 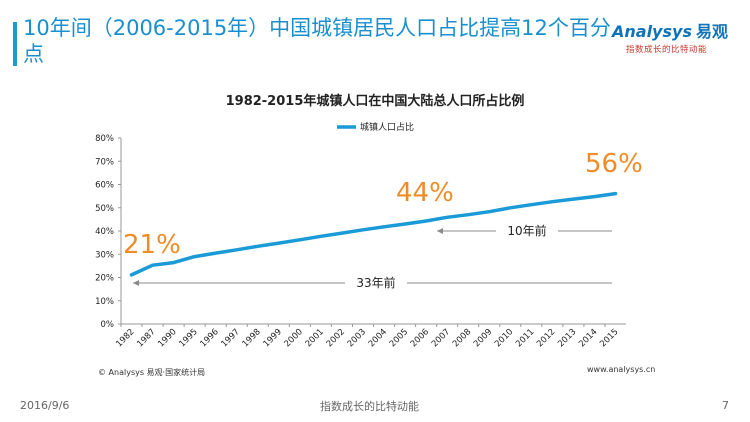 I want to click on brand-name: Analysys 易观, so click(x=670, y=31).